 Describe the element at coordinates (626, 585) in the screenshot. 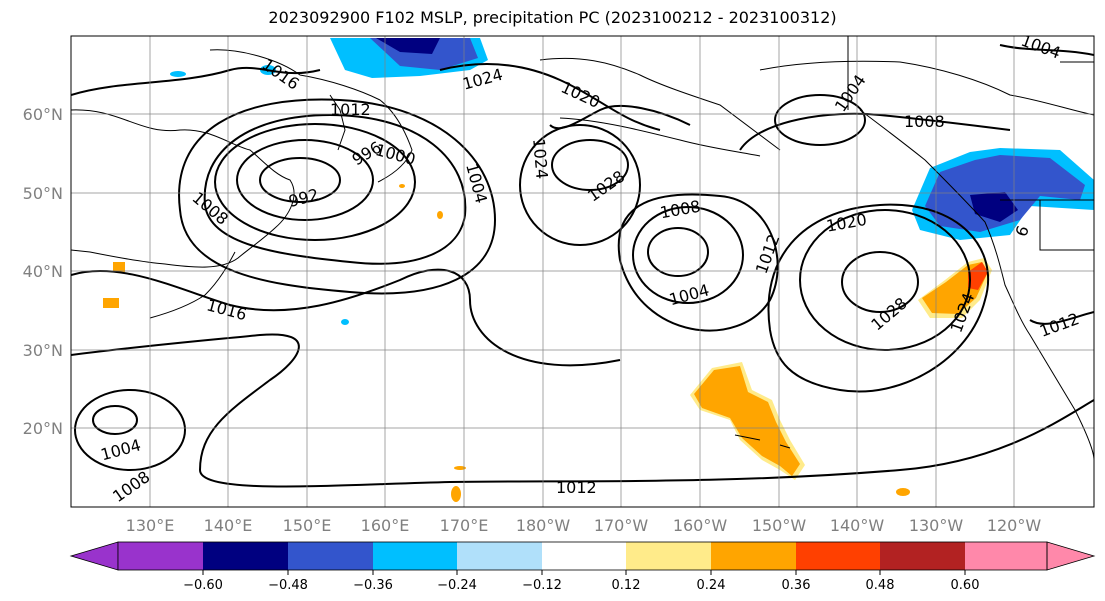

I see `colorbar-tick-label: 0.12` at that location.